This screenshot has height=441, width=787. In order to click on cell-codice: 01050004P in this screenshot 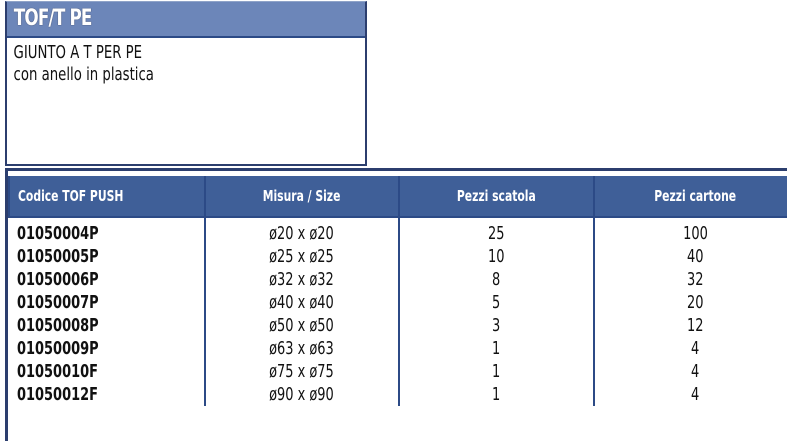, I will do `click(107, 231)`.